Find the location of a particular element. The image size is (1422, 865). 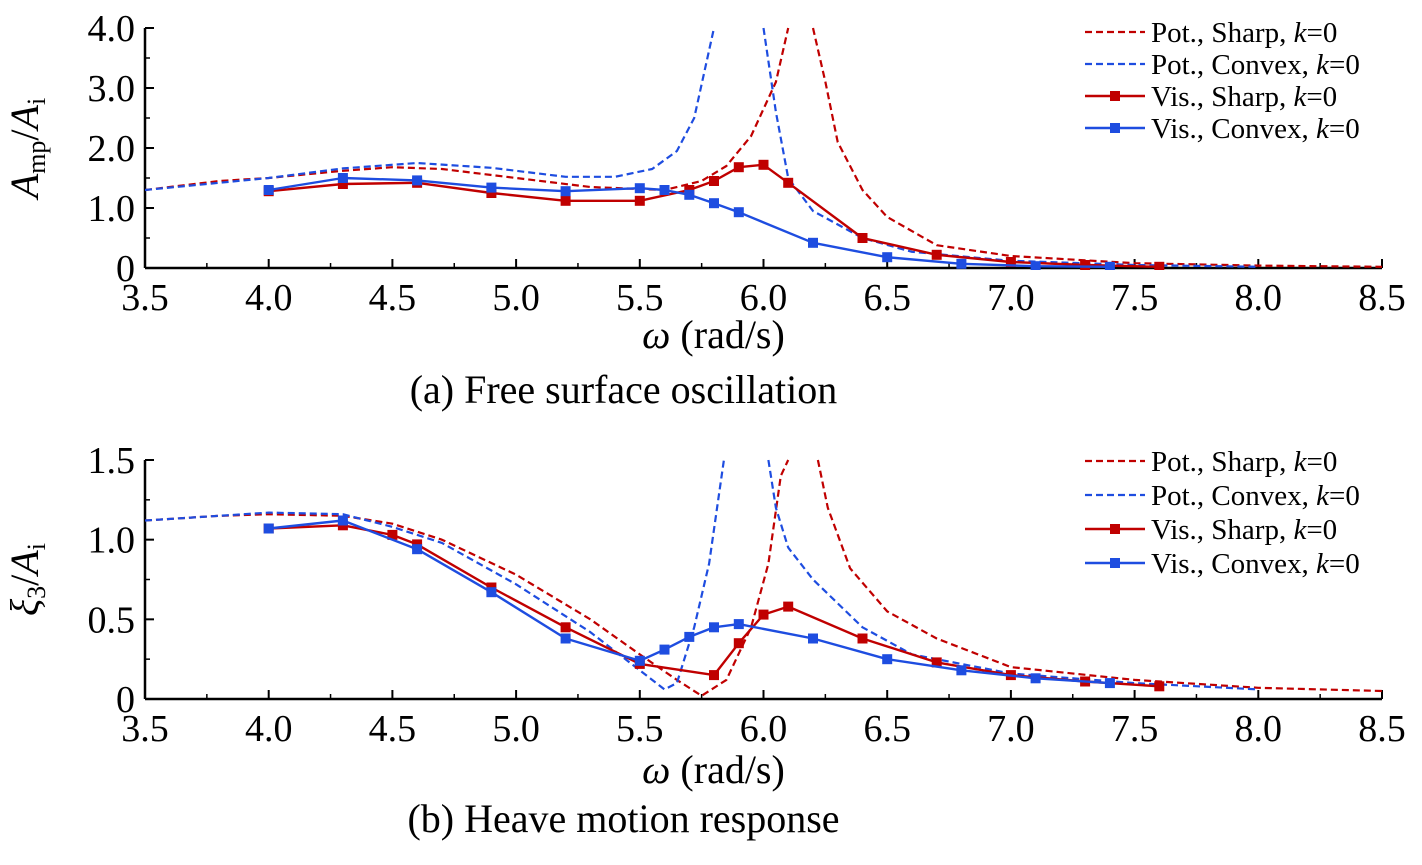

x-tick-label: 8.5 is located at coordinates (1382, 729).